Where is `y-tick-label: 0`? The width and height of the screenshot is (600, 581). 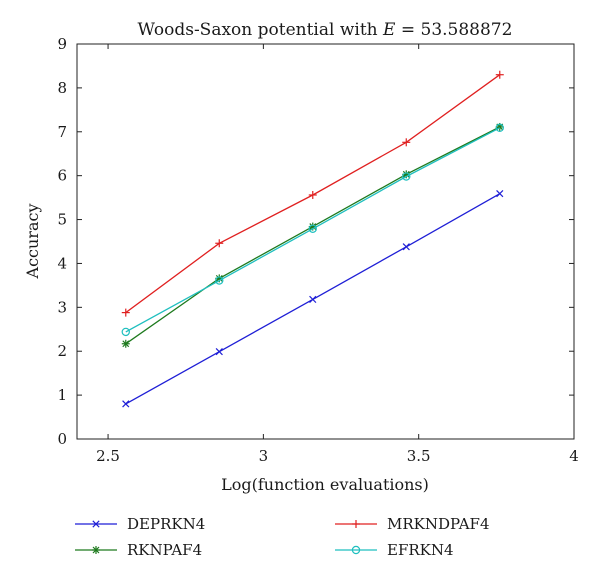
y-tick-label: 0 is located at coordinates (62, 439).